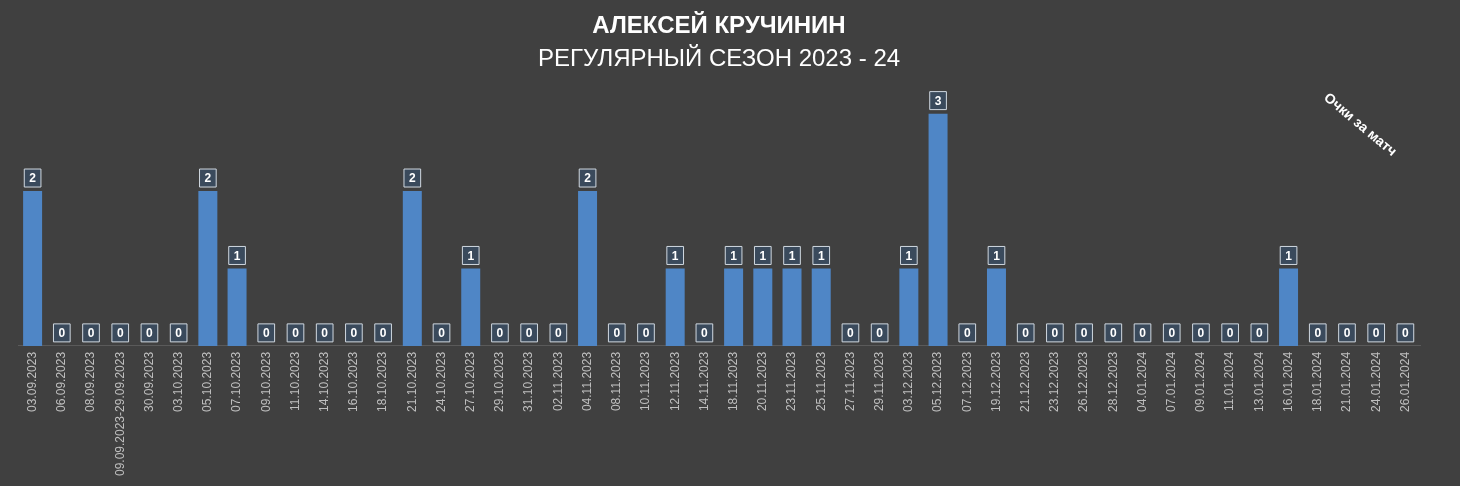 This screenshot has width=1460, height=486. I want to click on x-tick-label: 19.12.2023, so click(995, 381).